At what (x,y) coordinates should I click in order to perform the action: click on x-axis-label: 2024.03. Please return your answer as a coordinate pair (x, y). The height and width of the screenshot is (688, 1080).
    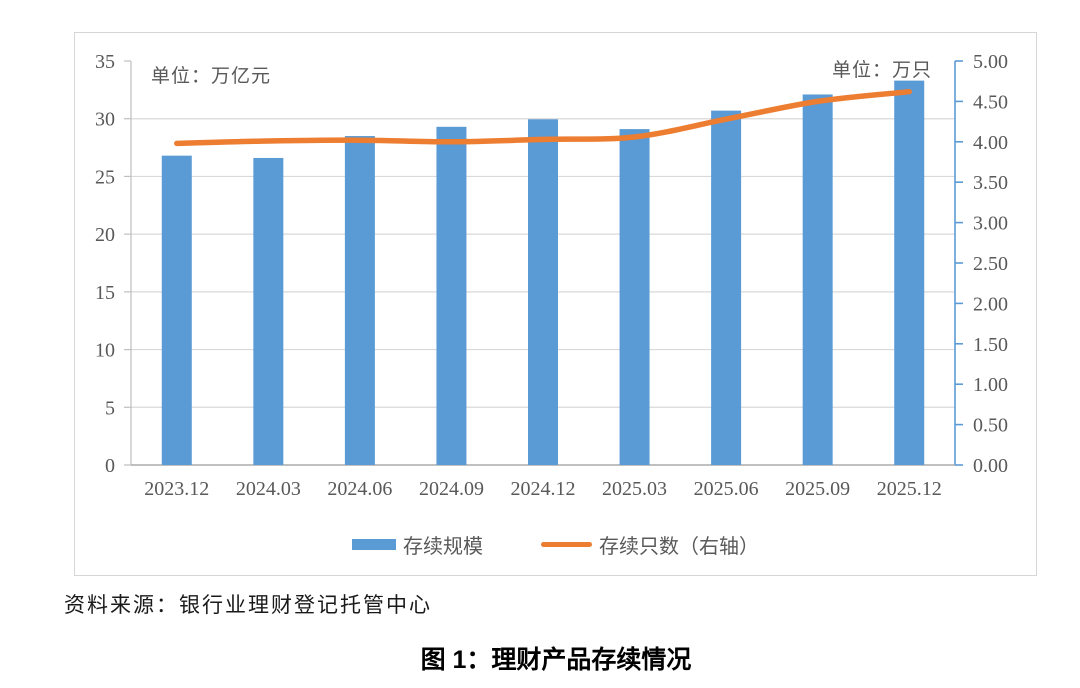
    Looking at the image, I should click on (268, 489).